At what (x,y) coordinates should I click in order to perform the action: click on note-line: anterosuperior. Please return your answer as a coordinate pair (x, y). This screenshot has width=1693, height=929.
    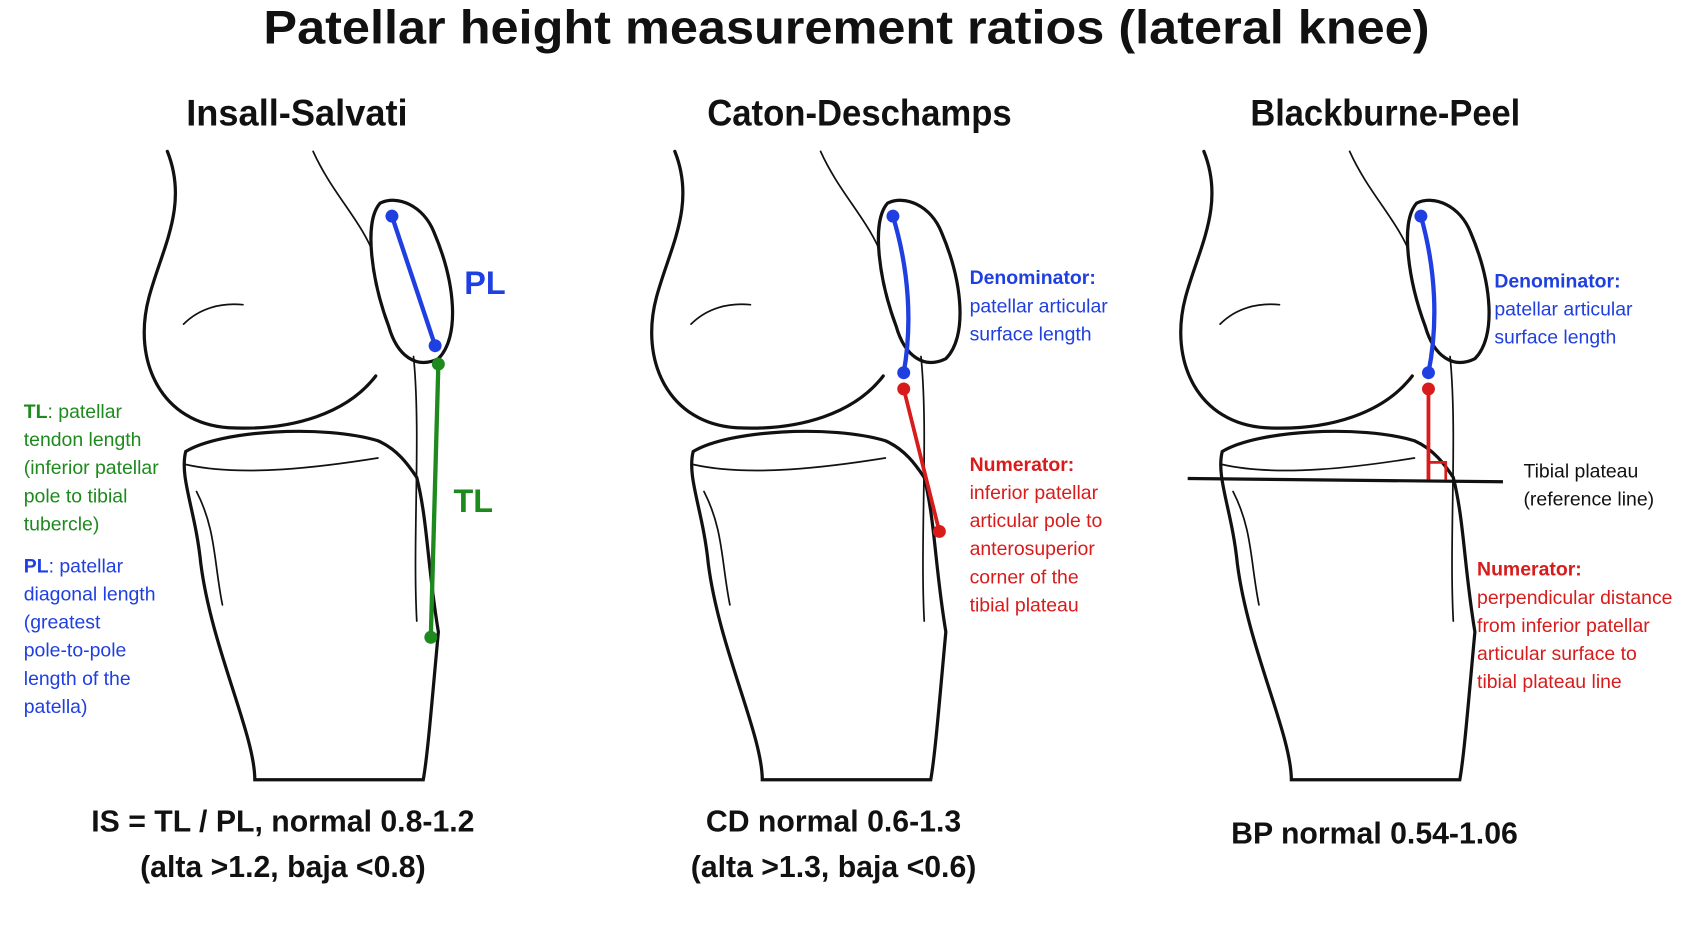
    Looking at the image, I should click on (1033, 549).